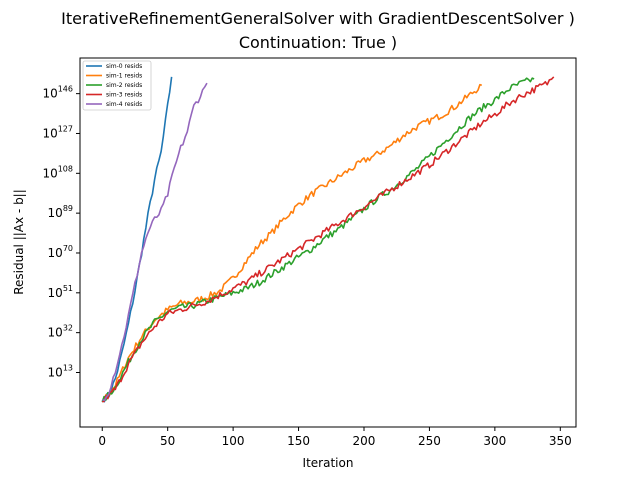 Image resolution: width=640 pixels, height=480 pixels. What do you see at coordinates (429, 441) in the screenshot?
I see `x-tick-label: 250` at bounding box center [429, 441].